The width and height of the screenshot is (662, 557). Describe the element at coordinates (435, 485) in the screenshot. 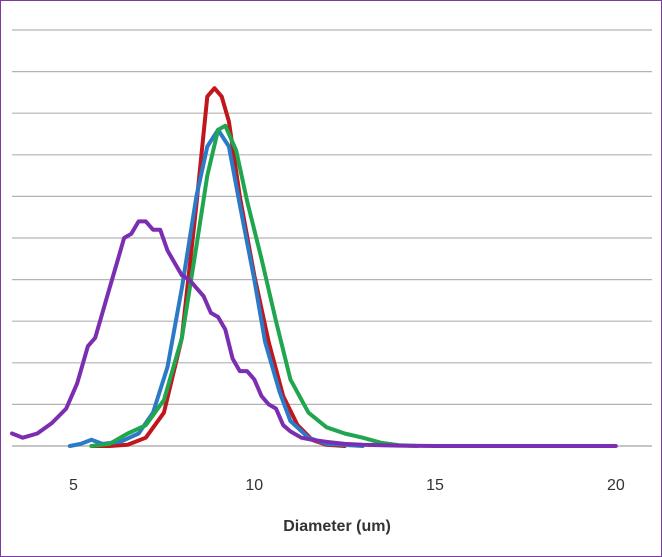

I see `x-tick-label: 15` at that location.